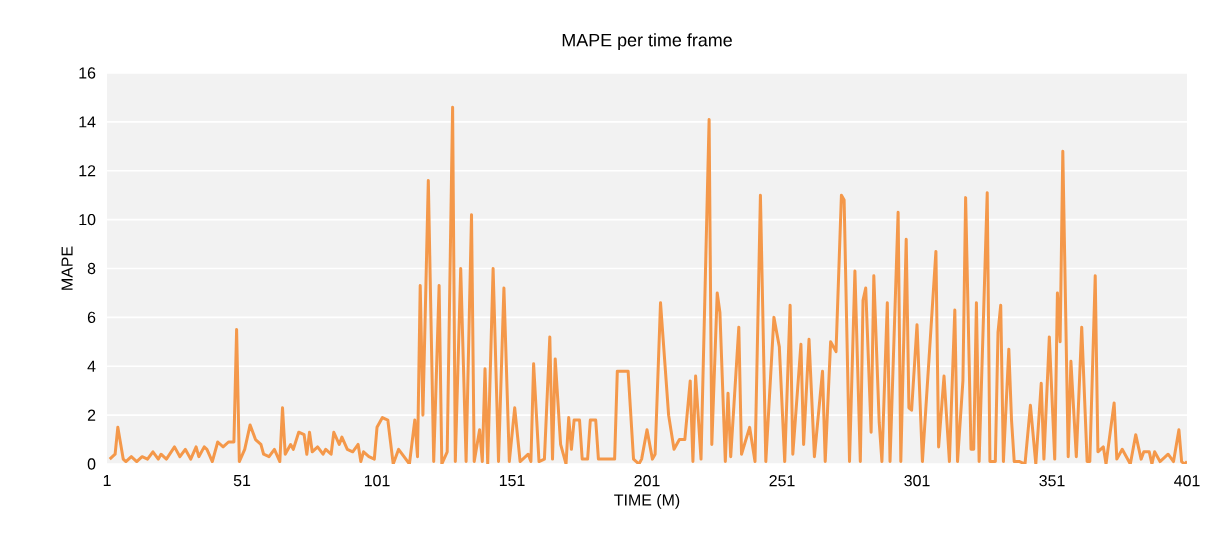  What do you see at coordinates (107, 481) in the screenshot?
I see `x-tick-label: 1` at bounding box center [107, 481].